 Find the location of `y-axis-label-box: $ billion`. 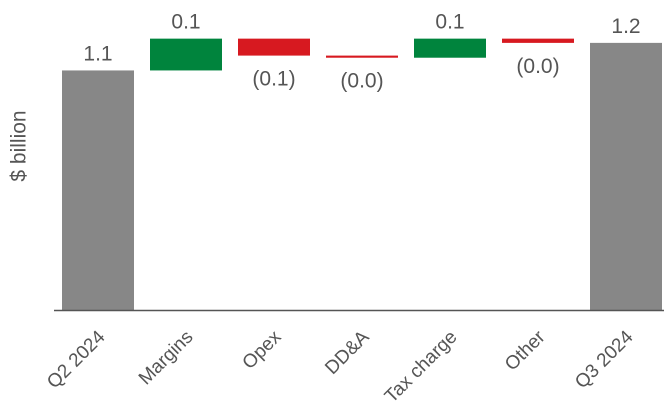

y-axis-label-box: $ billion is located at coordinates (20, 146).